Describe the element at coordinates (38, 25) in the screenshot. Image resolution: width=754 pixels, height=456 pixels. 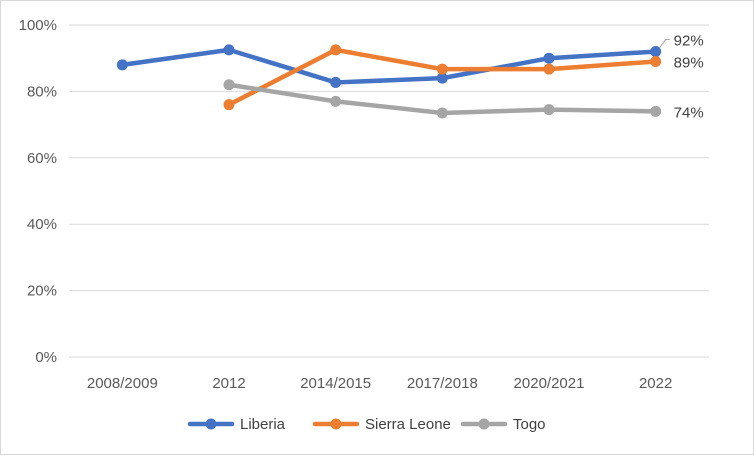
I see `y-tick-label: 100%` at that location.